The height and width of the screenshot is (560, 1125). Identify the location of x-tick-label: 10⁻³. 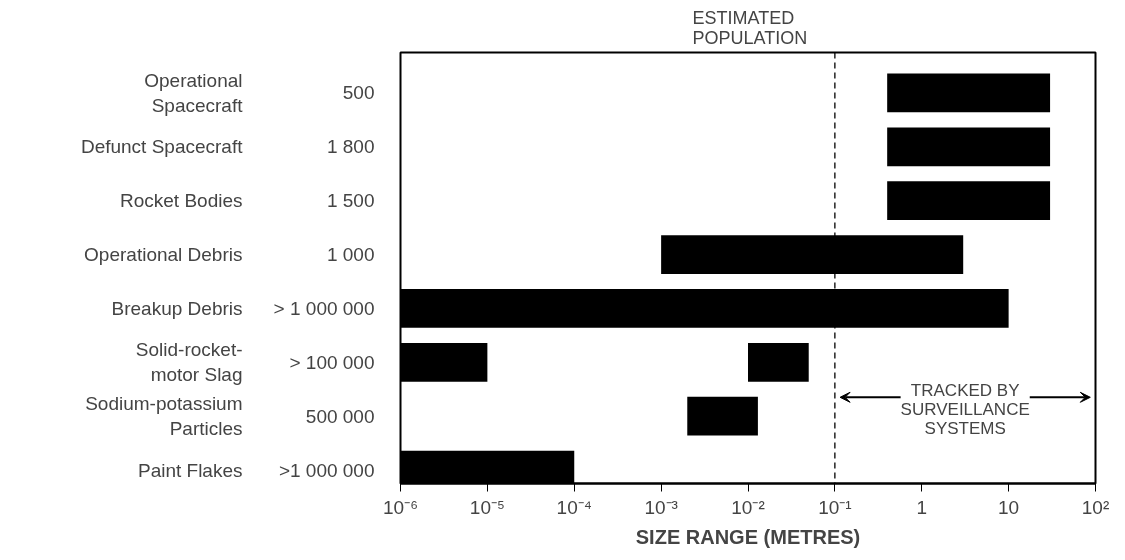
(661, 507).